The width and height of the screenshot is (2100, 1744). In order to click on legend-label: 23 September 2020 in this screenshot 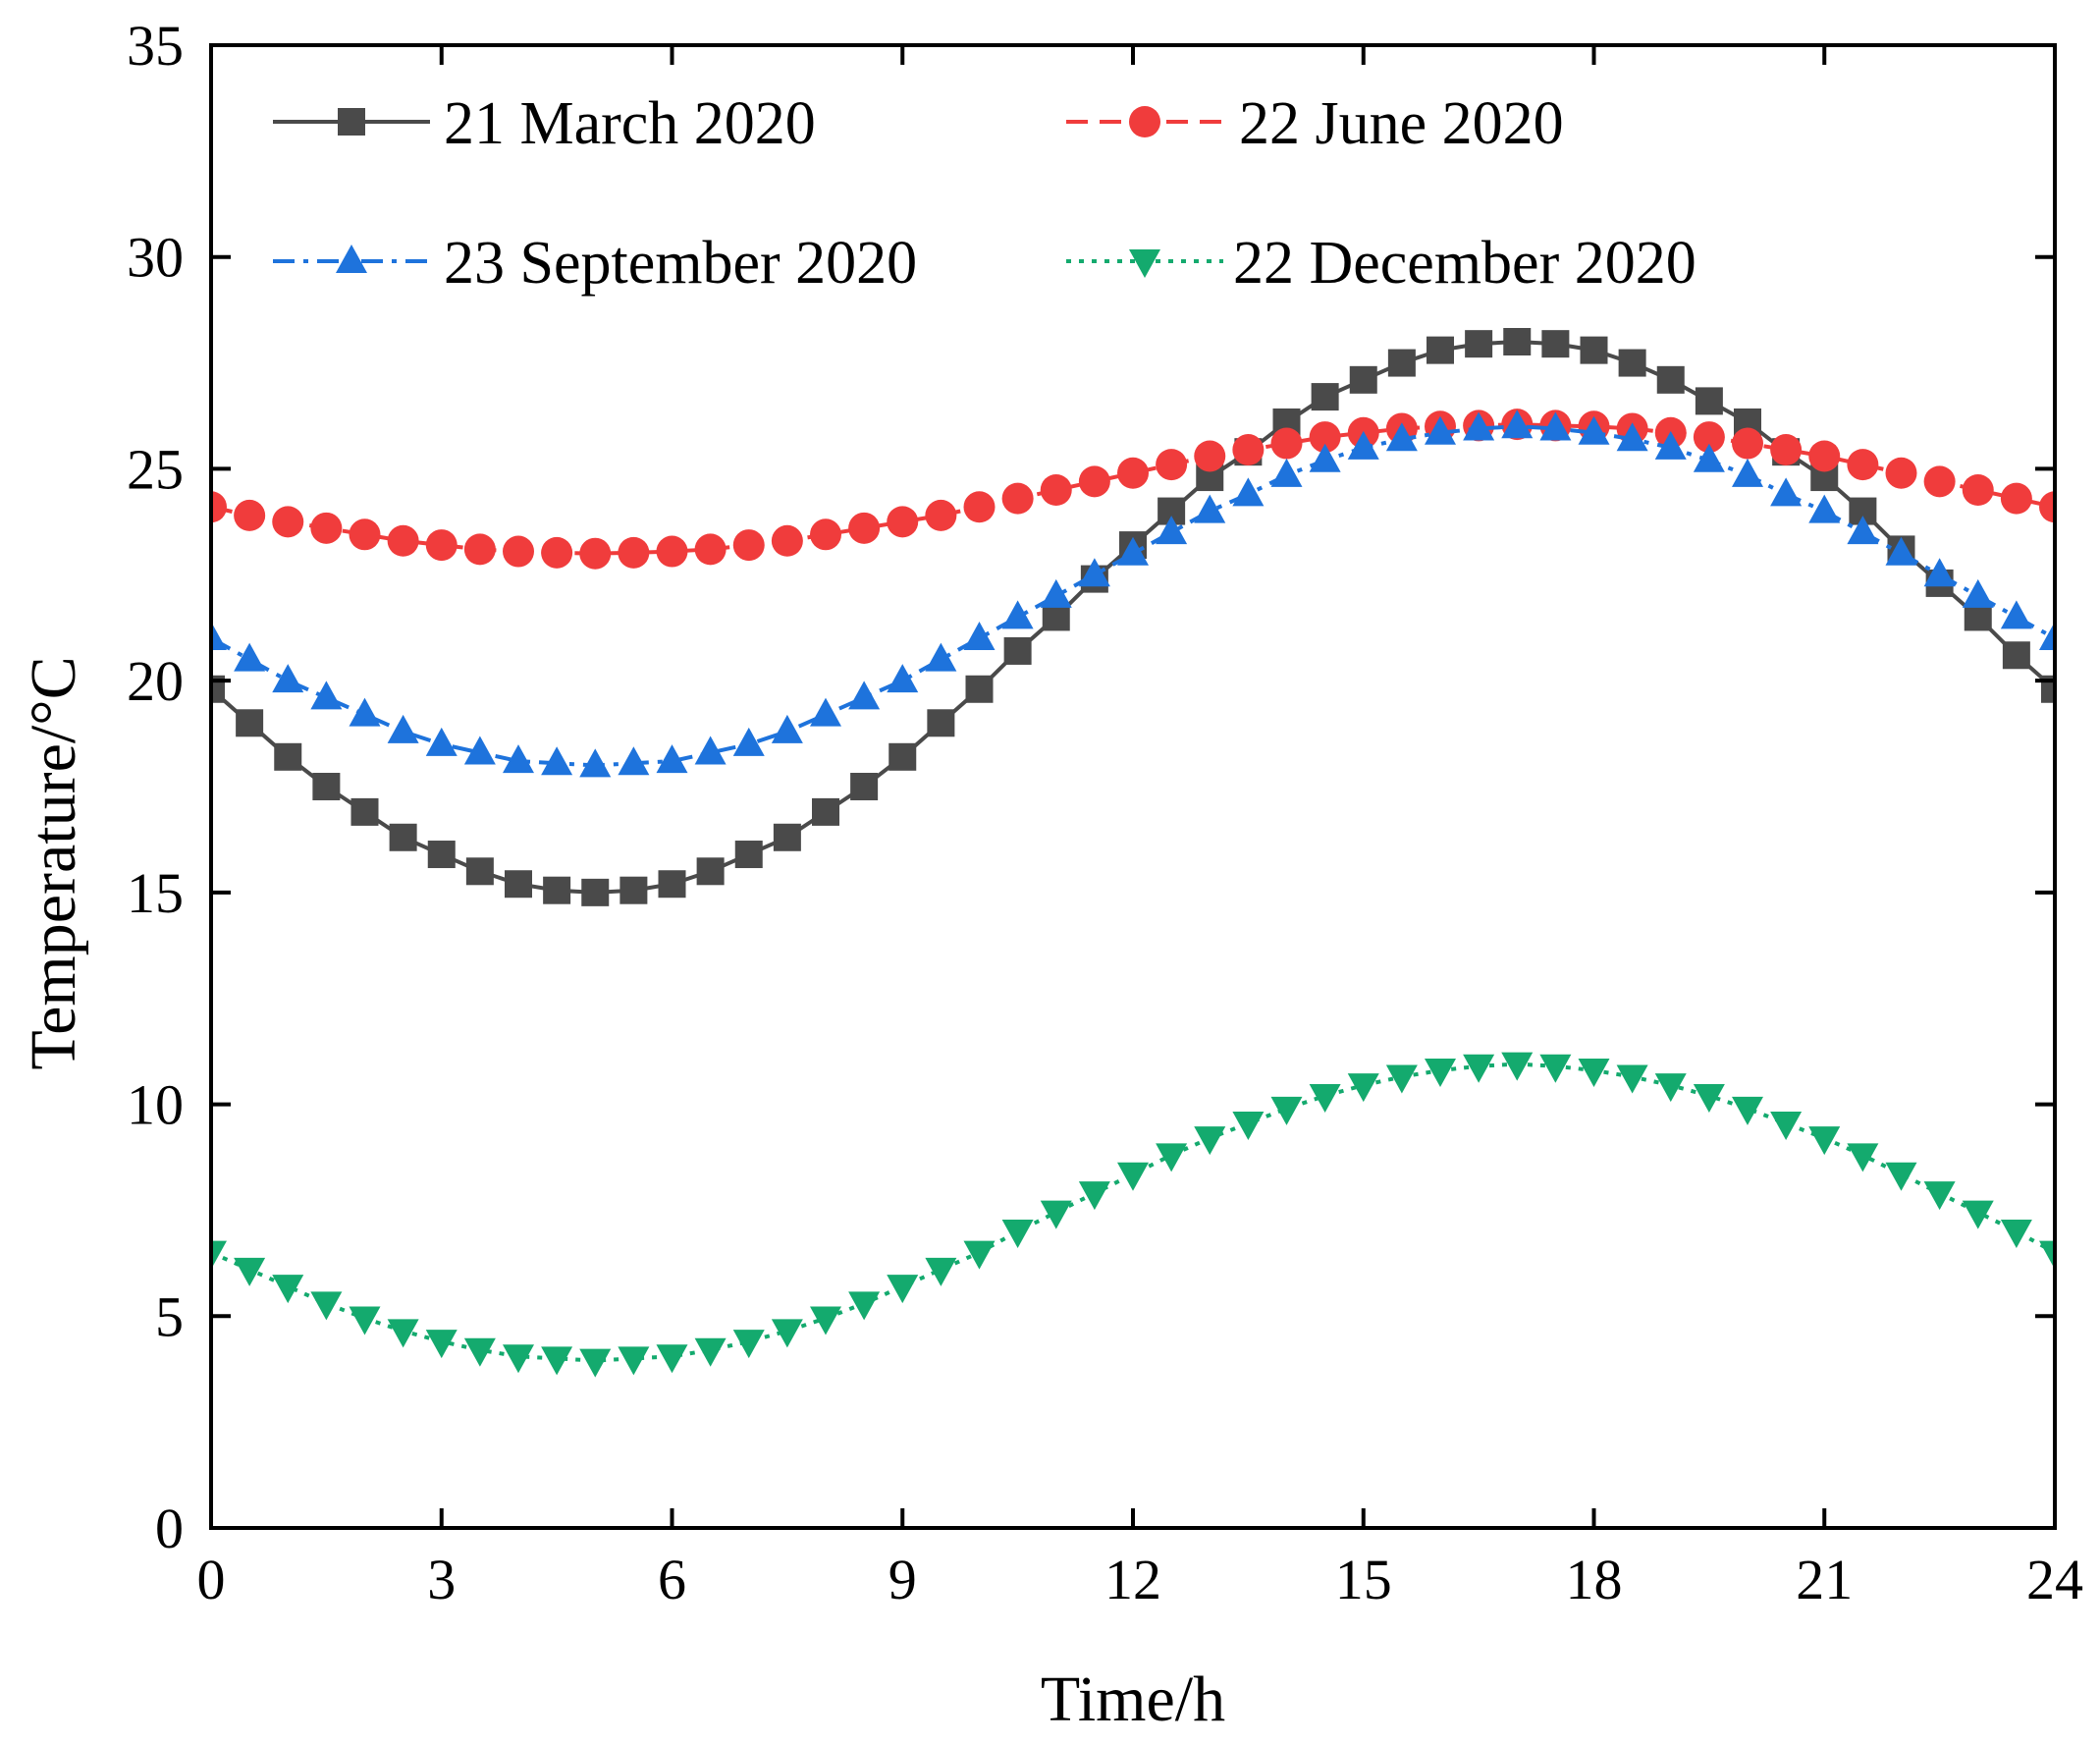, I will do `click(680, 263)`.